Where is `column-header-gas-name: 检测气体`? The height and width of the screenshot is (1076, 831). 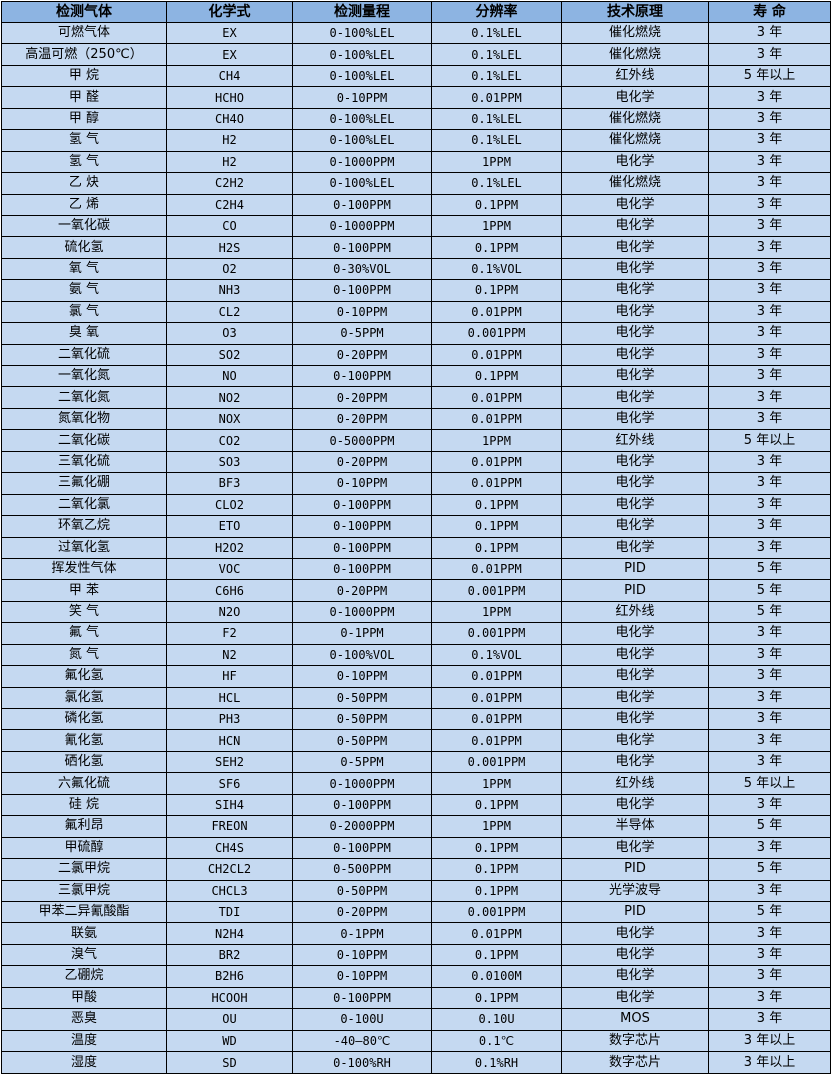 column-header-gas-name: 检测气体 is located at coordinates (84, 12).